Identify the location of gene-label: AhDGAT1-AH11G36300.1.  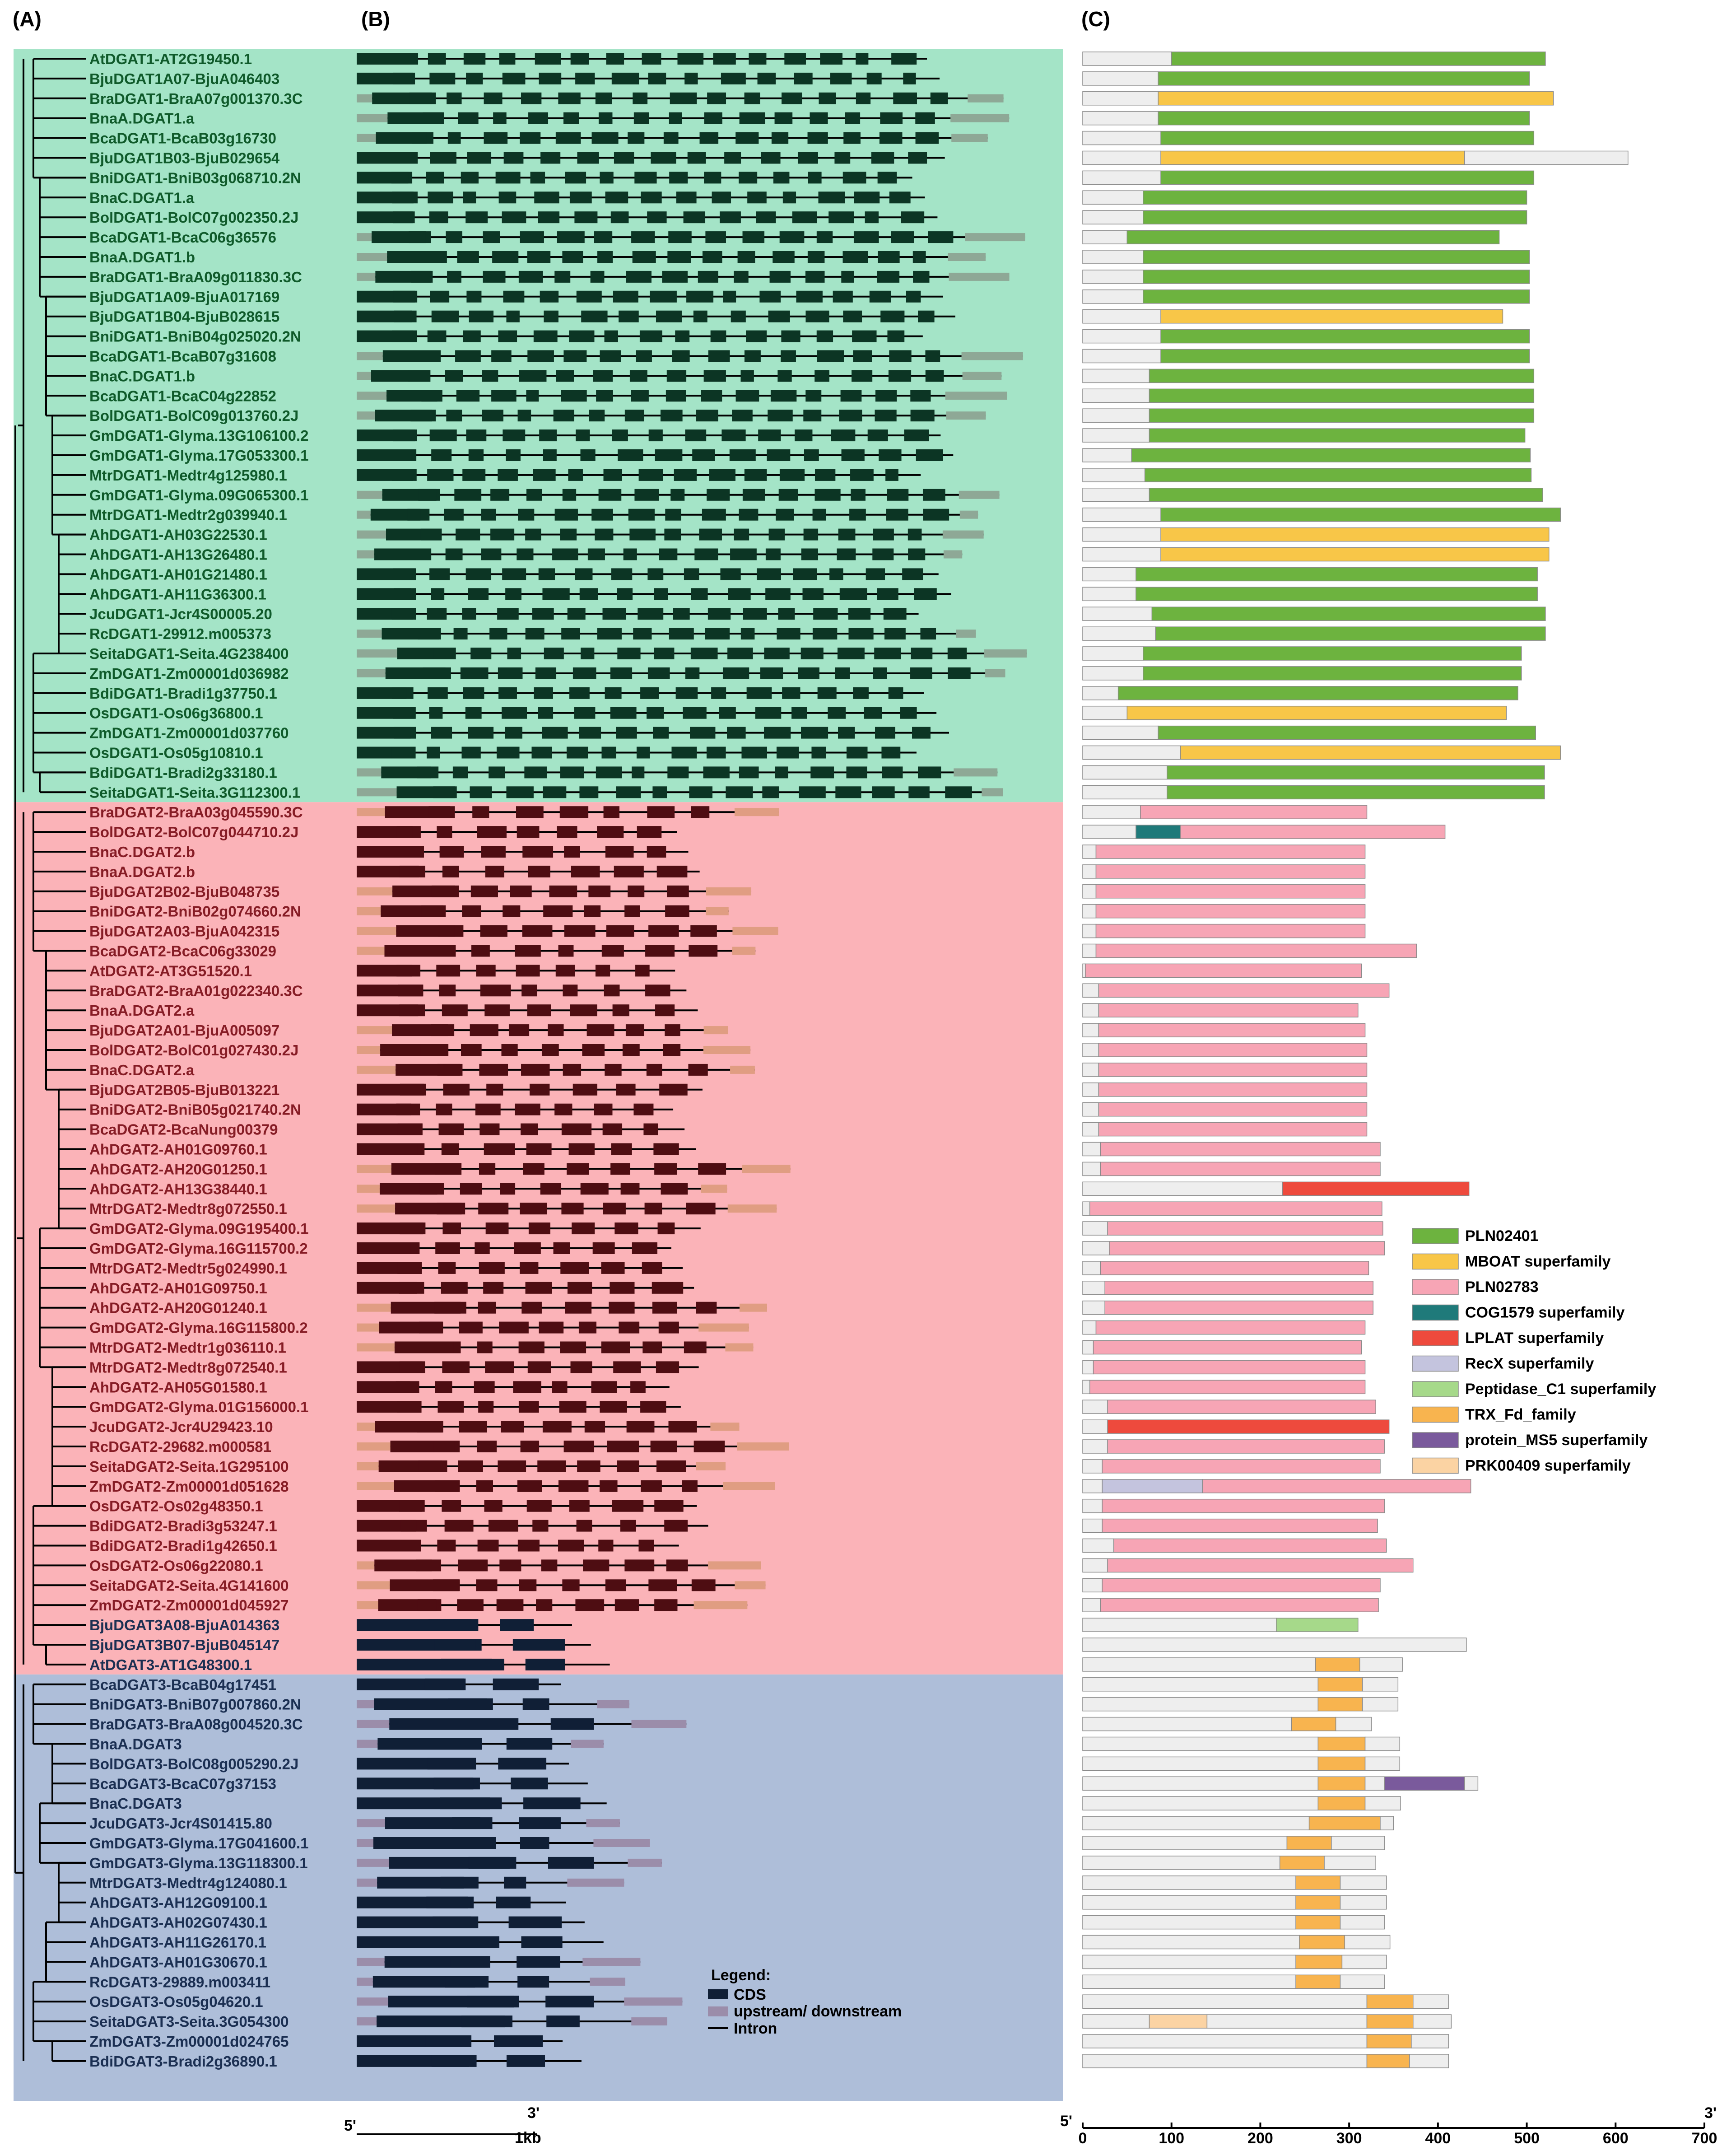
(178, 594).